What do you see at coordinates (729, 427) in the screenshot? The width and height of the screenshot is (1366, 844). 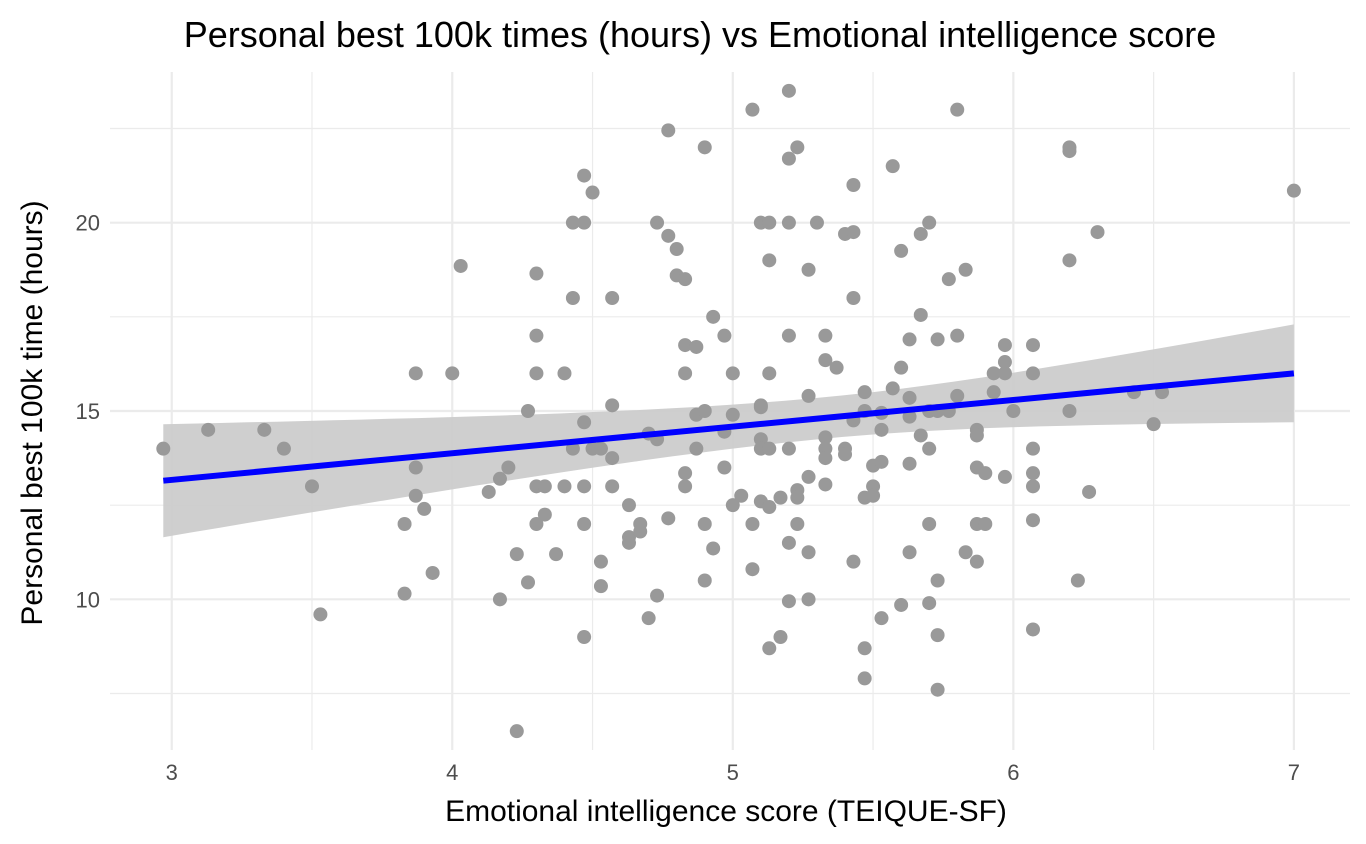 I see `fit-line-layer` at bounding box center [729, 427].